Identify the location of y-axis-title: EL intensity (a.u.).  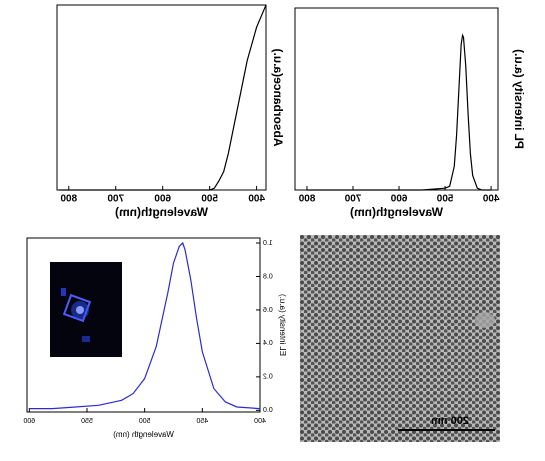
(282, 325).